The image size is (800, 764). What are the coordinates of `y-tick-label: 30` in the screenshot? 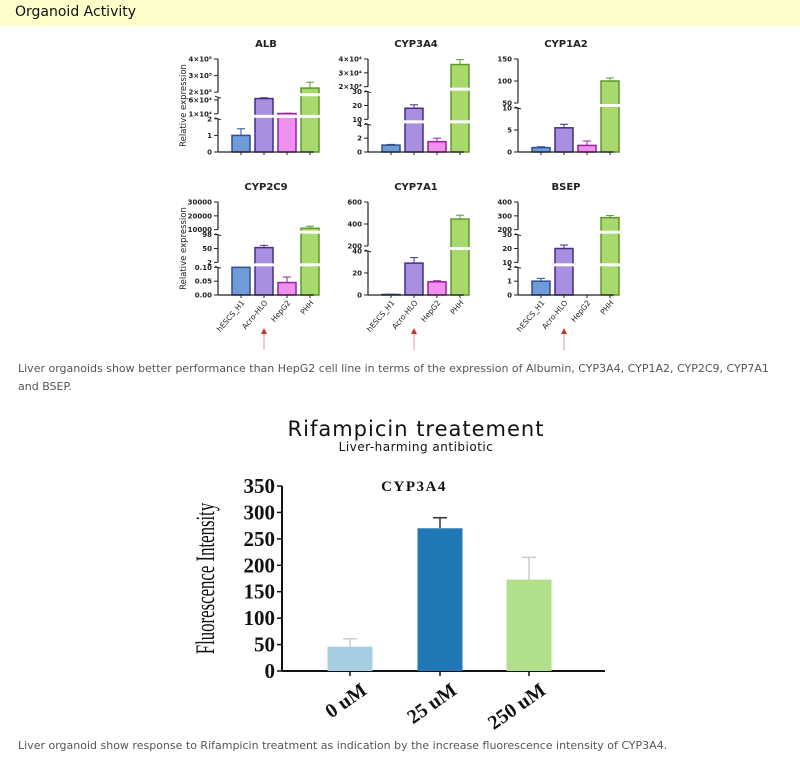 It's located at (357, 92).